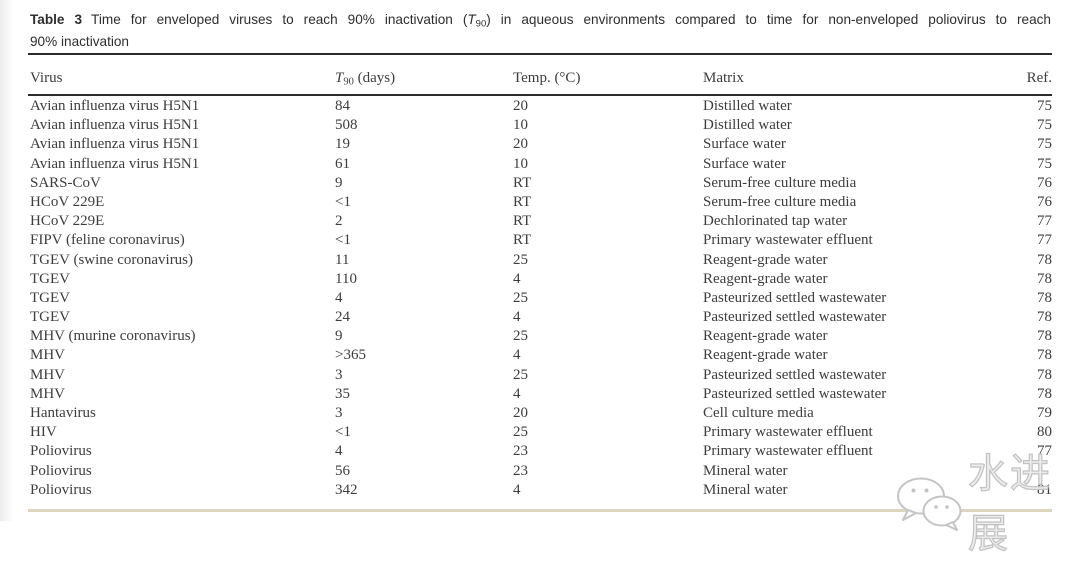 The width and height of the screenshot is (1080, 564). What do you see at coordinates (342, 163) in the screenshot?
I see `cell-t90: 61` at bounding box center [342, 163].